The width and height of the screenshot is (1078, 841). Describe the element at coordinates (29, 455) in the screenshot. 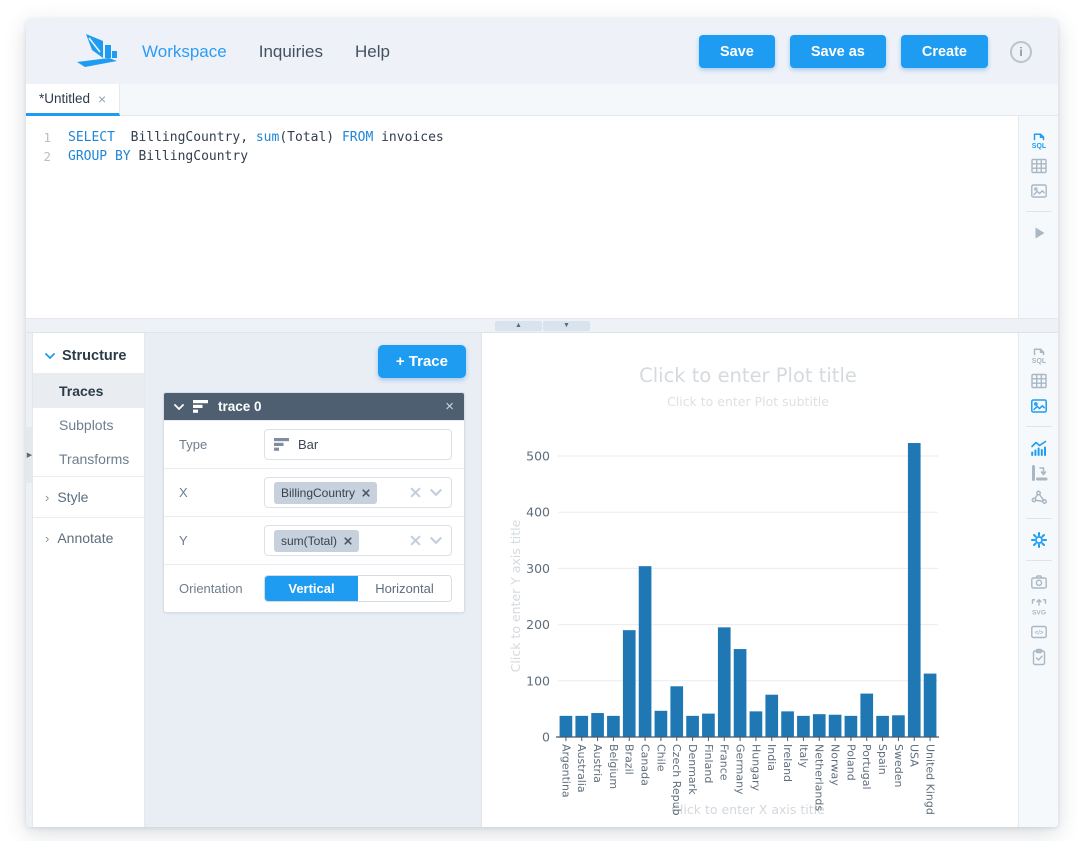

I see `sidebar-collapse-handle: ▶` at that location.